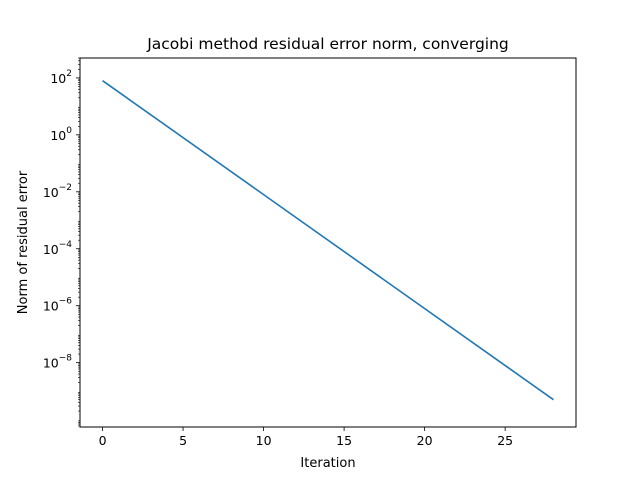  Describe the element at coordinates (61, 77) in the screenshot. I see `y-tick-label: 10²` at that location.